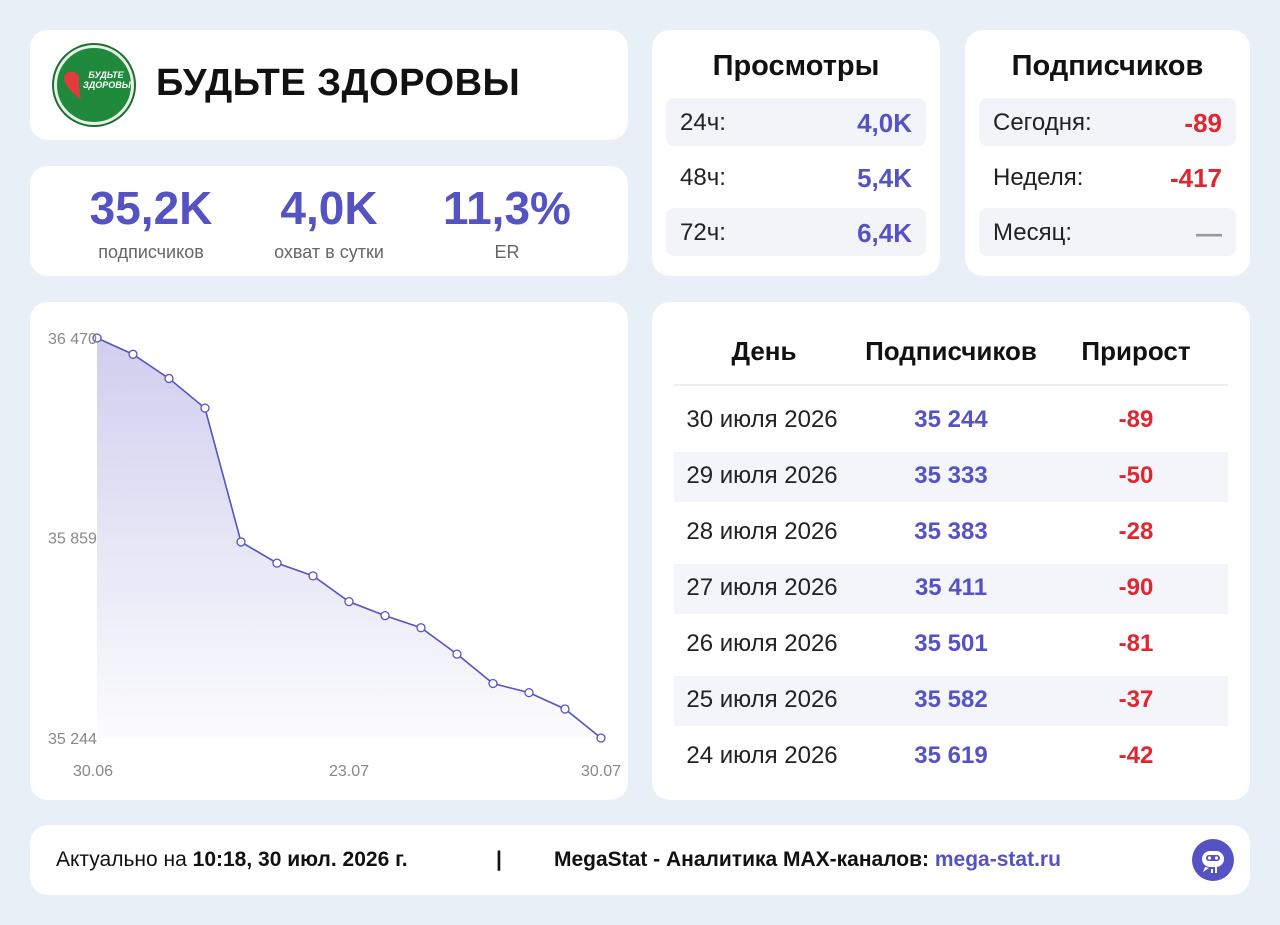 The width and height of the screenshot is (1280, 925). Describe the element at coordinates (1136, 419) in the screenshot. I see `table-cell-growth: -89` at that location.